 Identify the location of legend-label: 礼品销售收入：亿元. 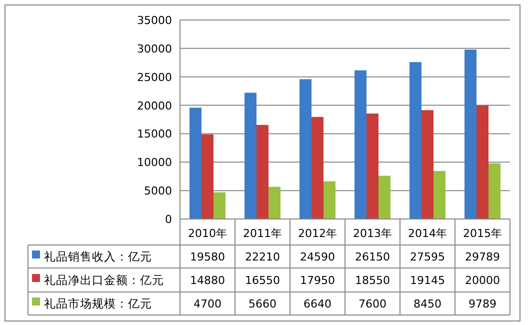
(98, 257).